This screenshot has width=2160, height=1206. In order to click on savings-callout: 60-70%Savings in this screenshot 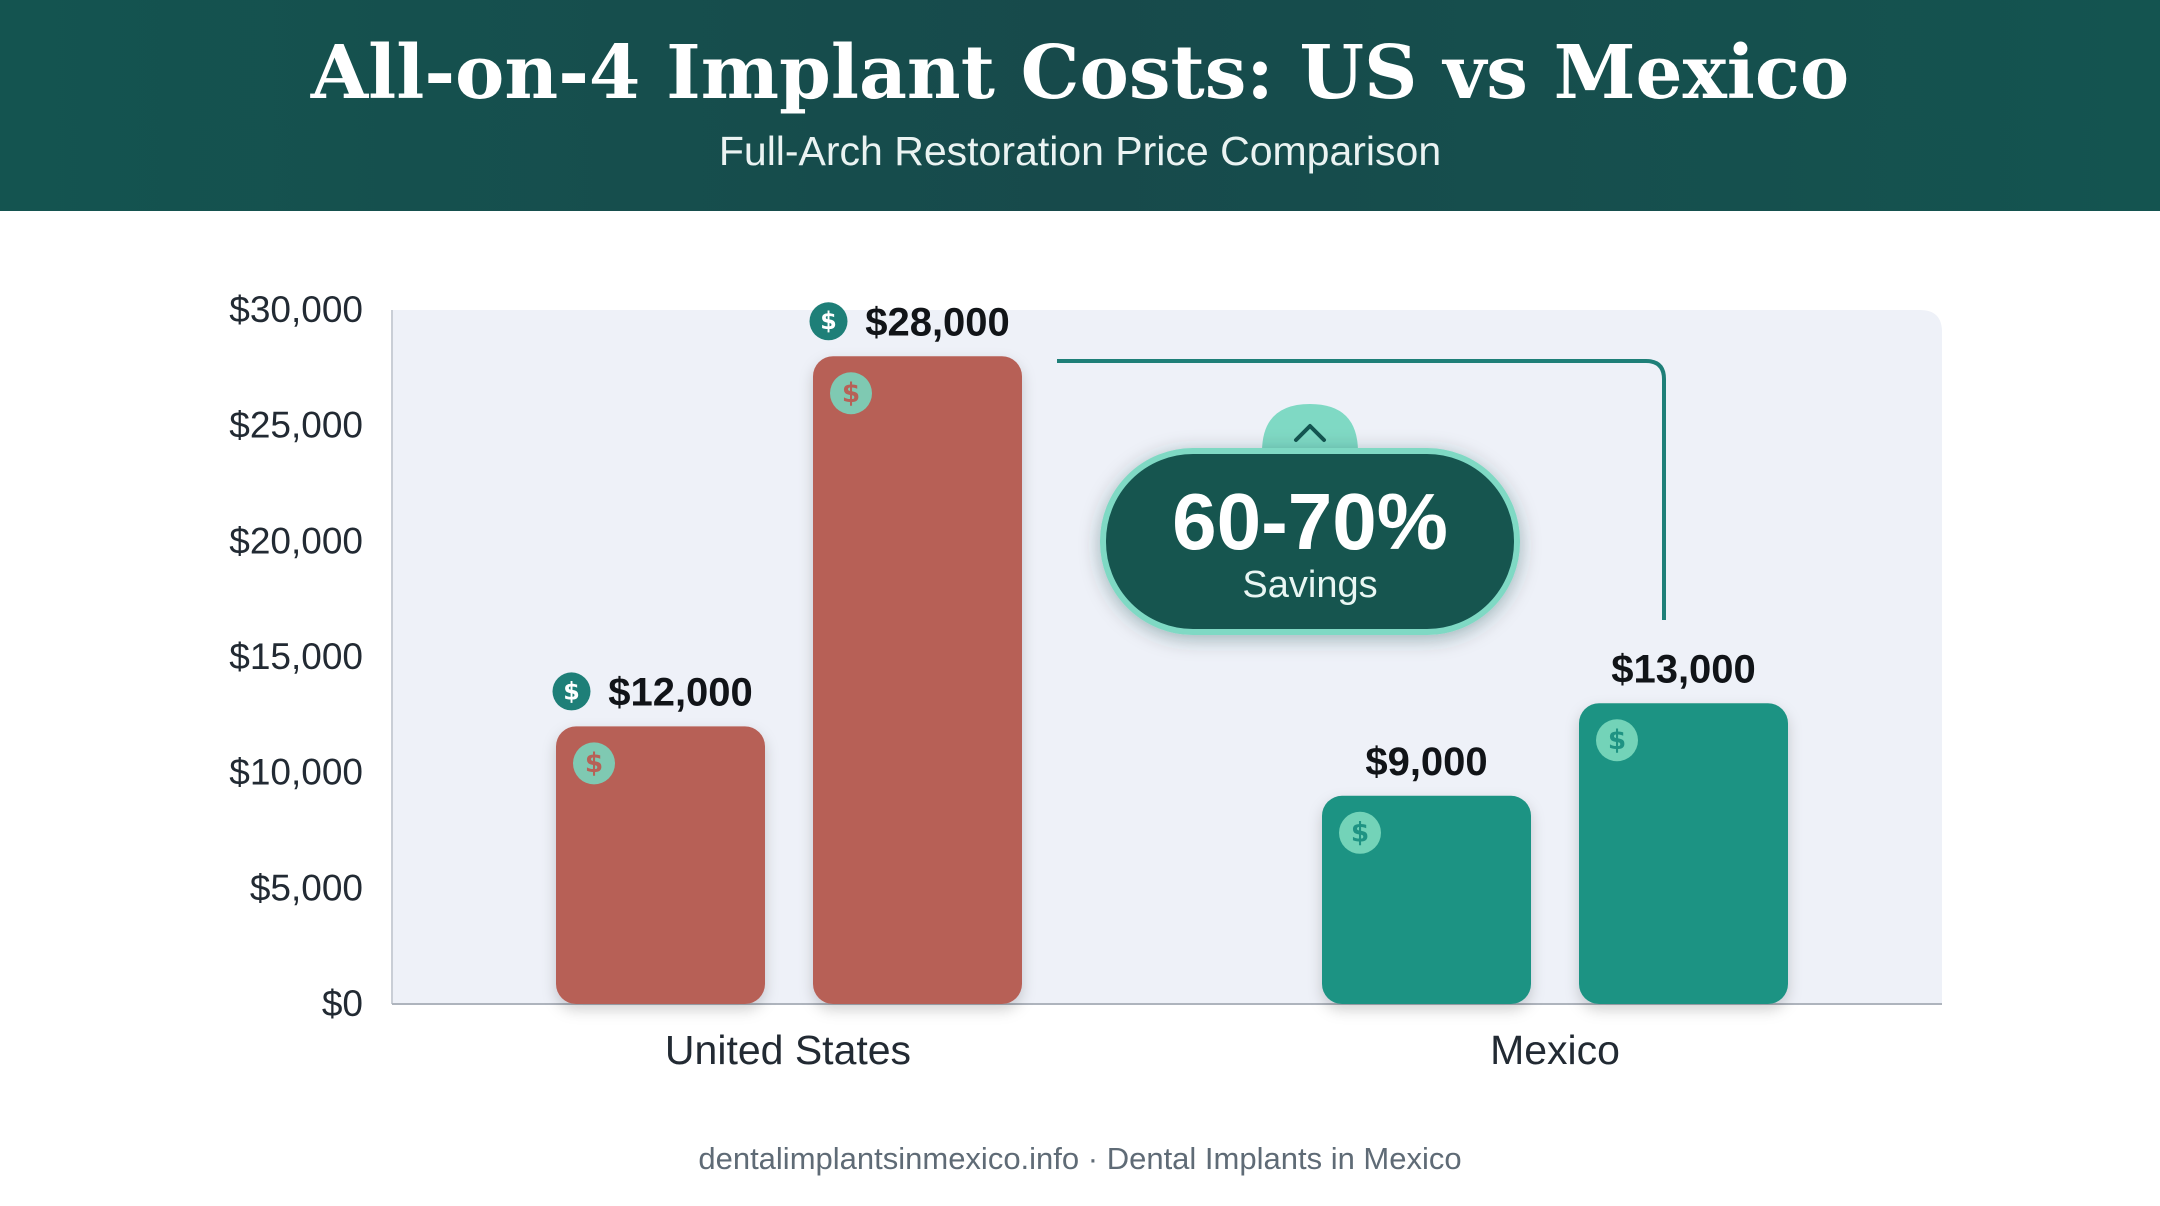, I will do `click(1310, 519)`.